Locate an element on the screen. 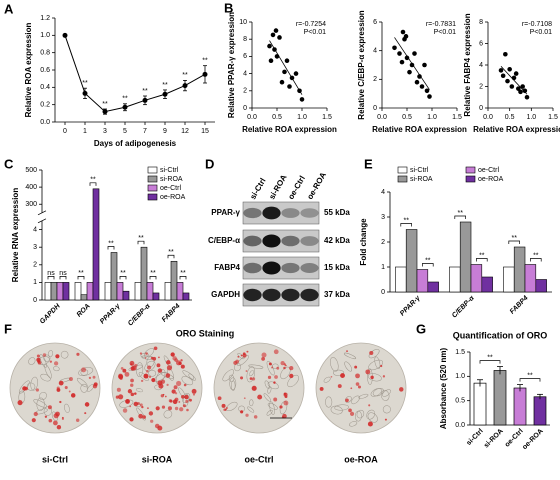  y-tick-label: 0.2 is located at coordinates (45, 105).